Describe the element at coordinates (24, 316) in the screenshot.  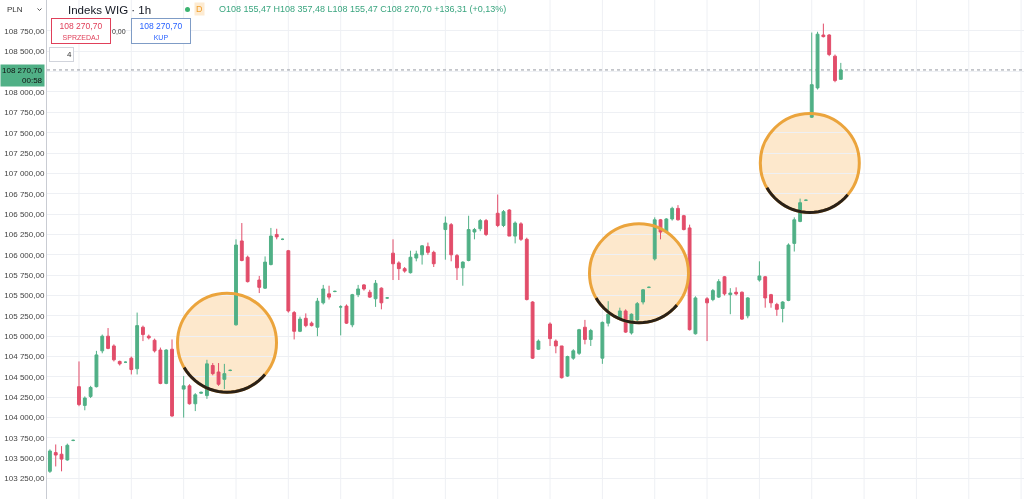
I see `y-tick-label: 105 250,00` at that location.